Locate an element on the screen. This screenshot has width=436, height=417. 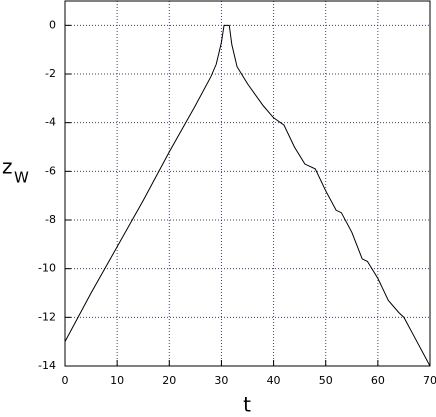
x-tick-label: 60 is located at coordinates (378, 380).